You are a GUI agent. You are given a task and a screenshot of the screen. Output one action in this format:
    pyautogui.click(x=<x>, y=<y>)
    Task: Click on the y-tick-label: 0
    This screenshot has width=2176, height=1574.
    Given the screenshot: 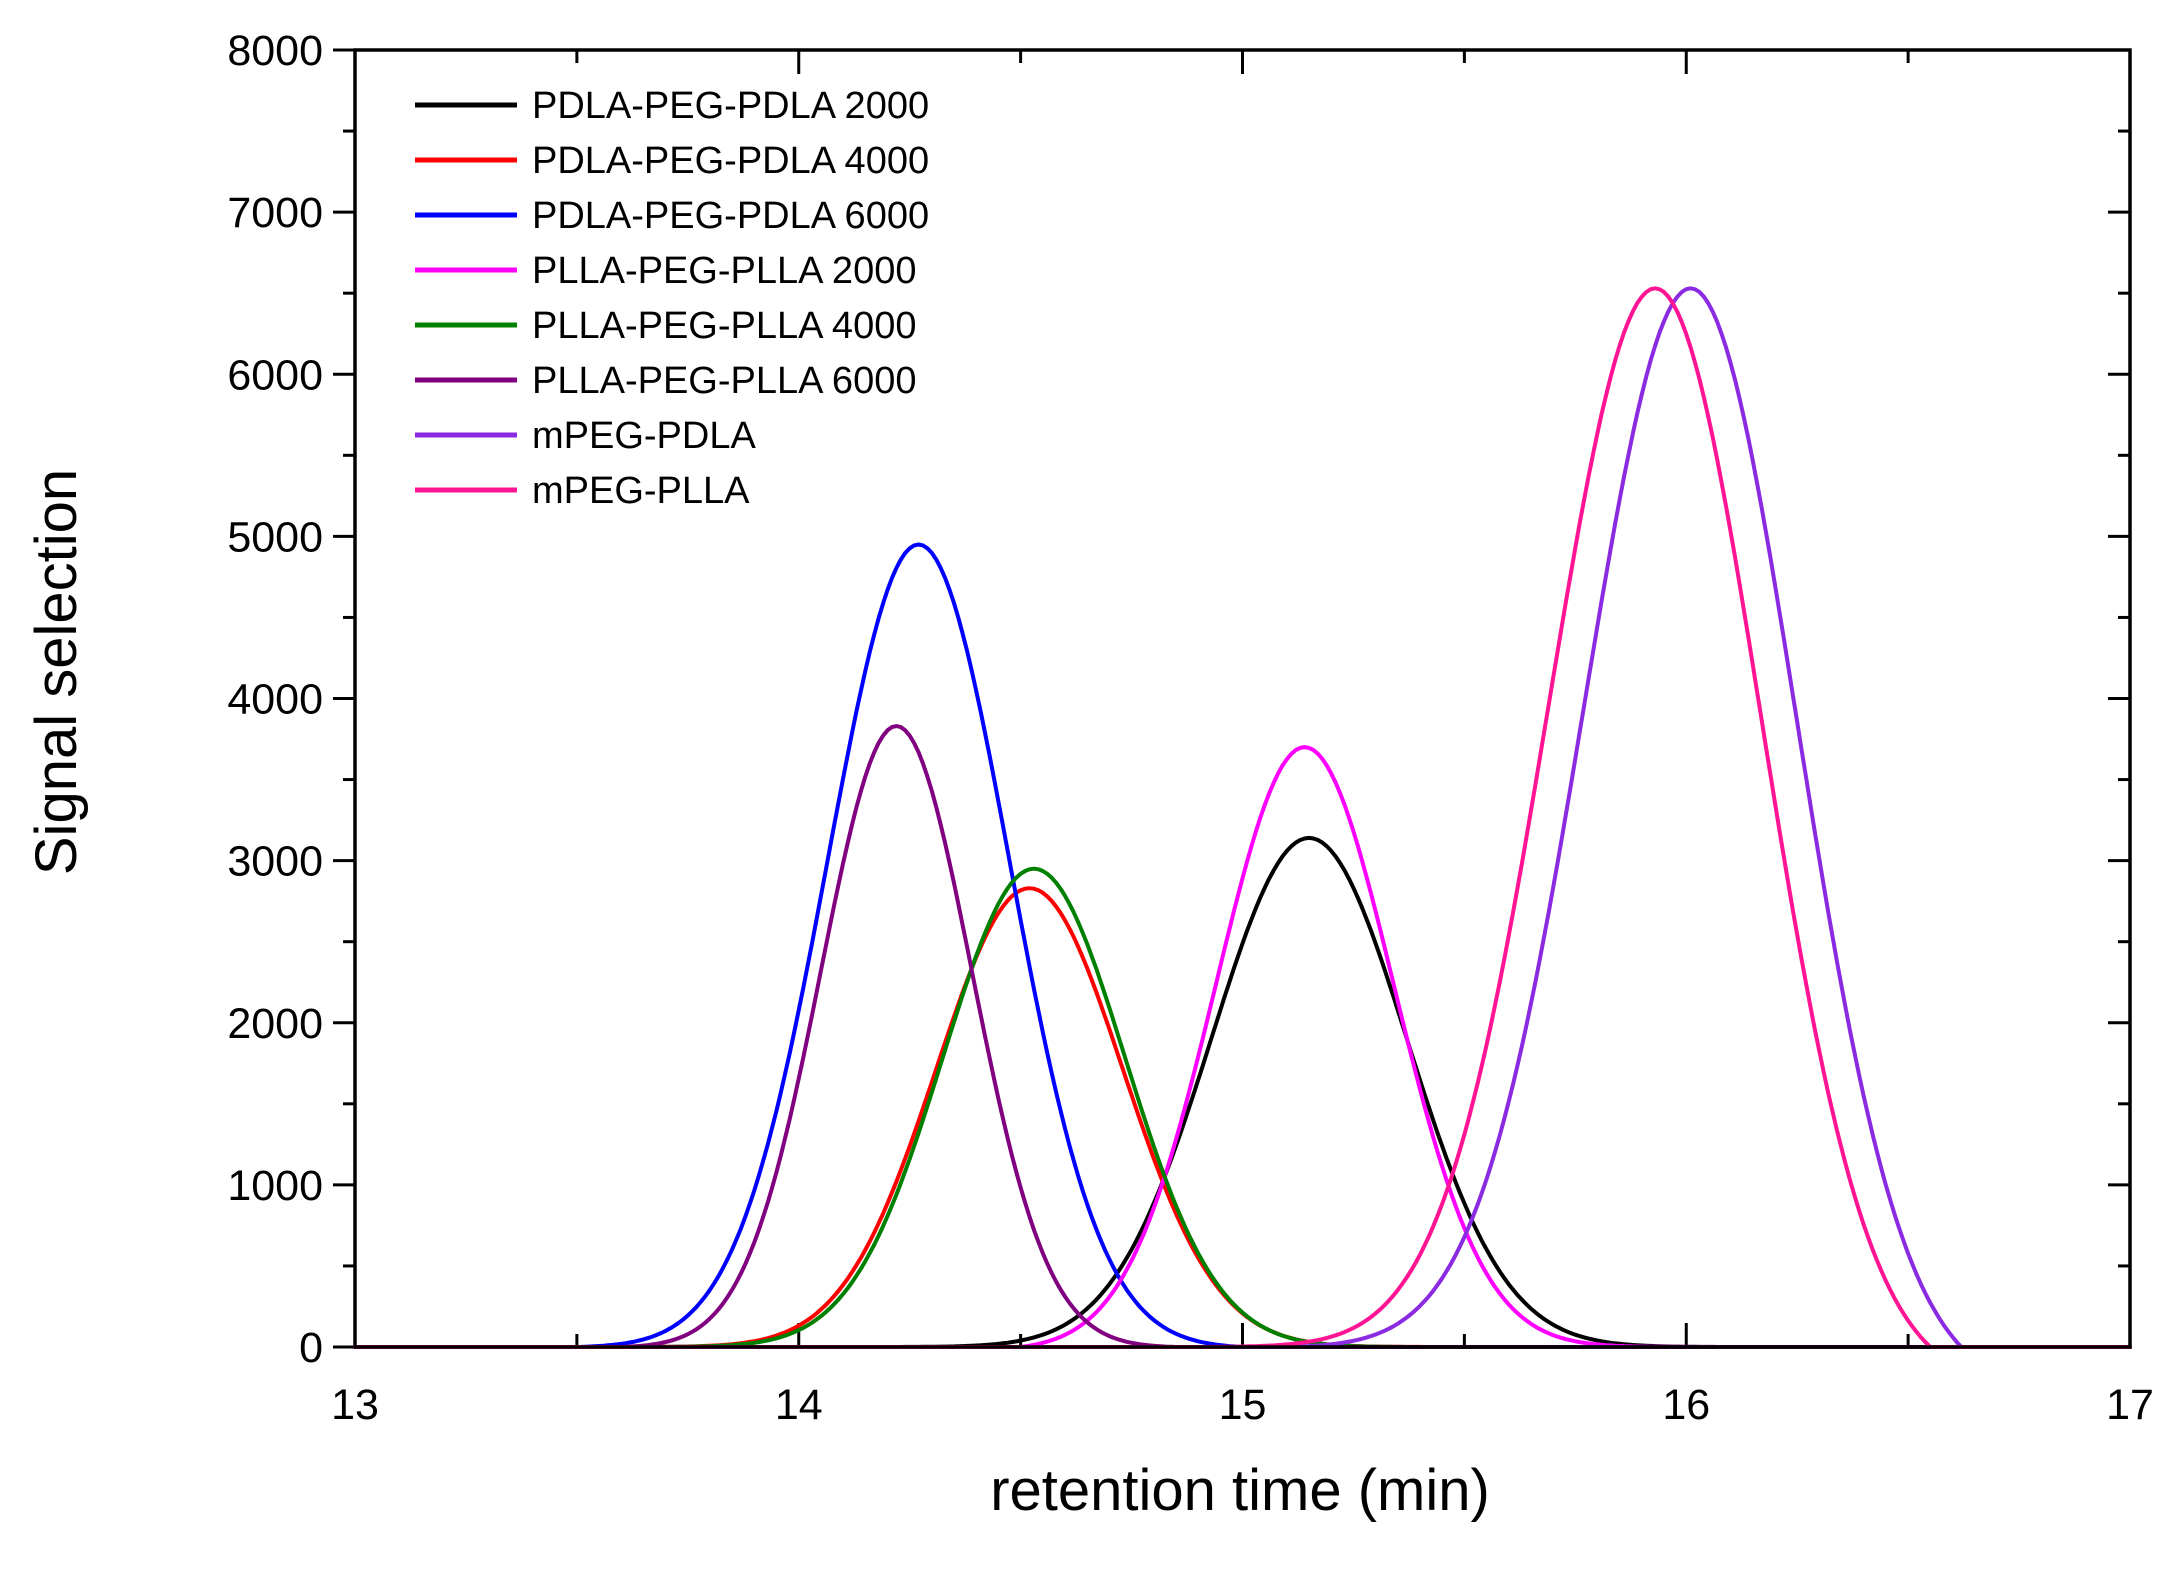 What is the action you would take?
    pyautogui.click(x=311, y=1348)
    